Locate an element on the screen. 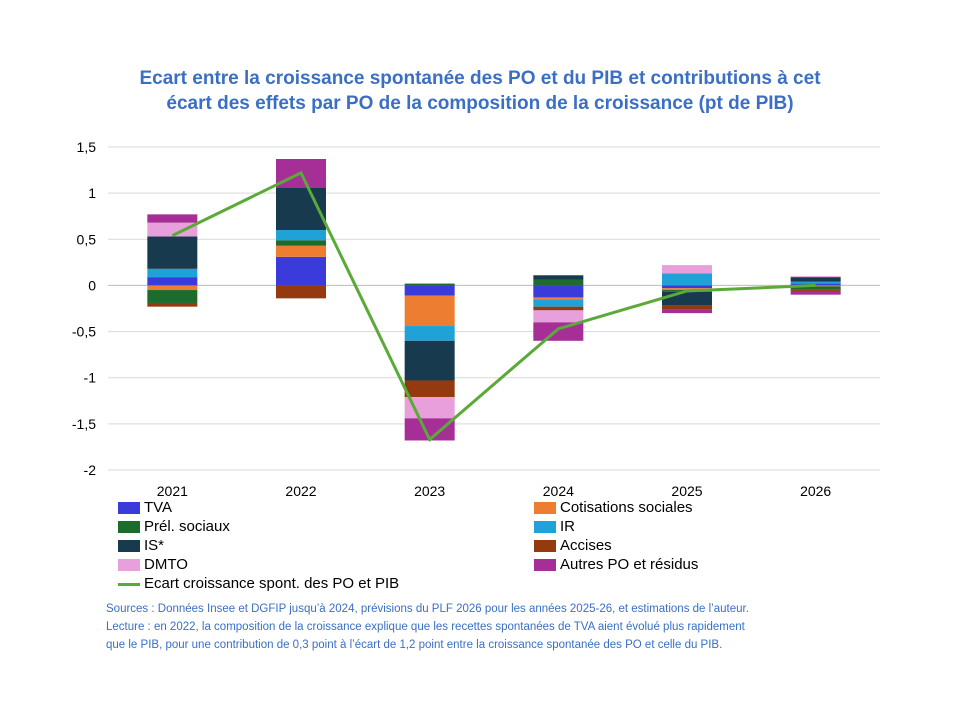 The width and height of the screenshot is (960, 720). y-tick-label: -2 is located at coordinates (90, 470).